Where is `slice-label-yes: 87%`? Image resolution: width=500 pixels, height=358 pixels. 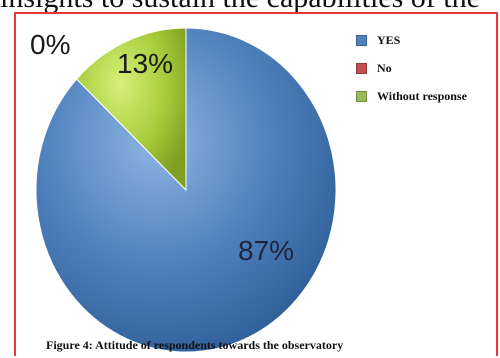
slice-label-yes: 87% is located at coordinates (266, 250).